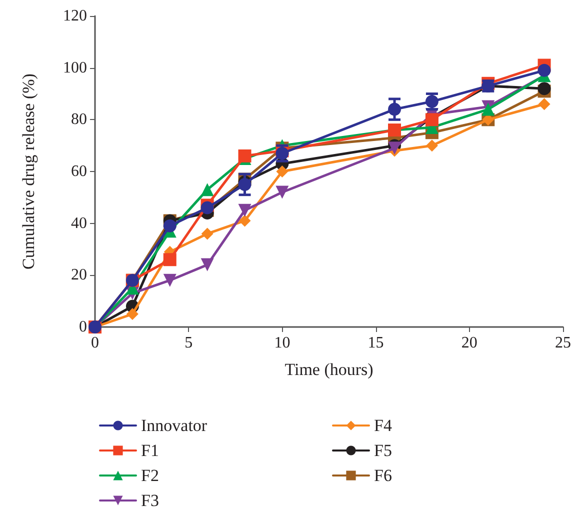  I want to click on y-tick-label: 20, so click(79, 275).